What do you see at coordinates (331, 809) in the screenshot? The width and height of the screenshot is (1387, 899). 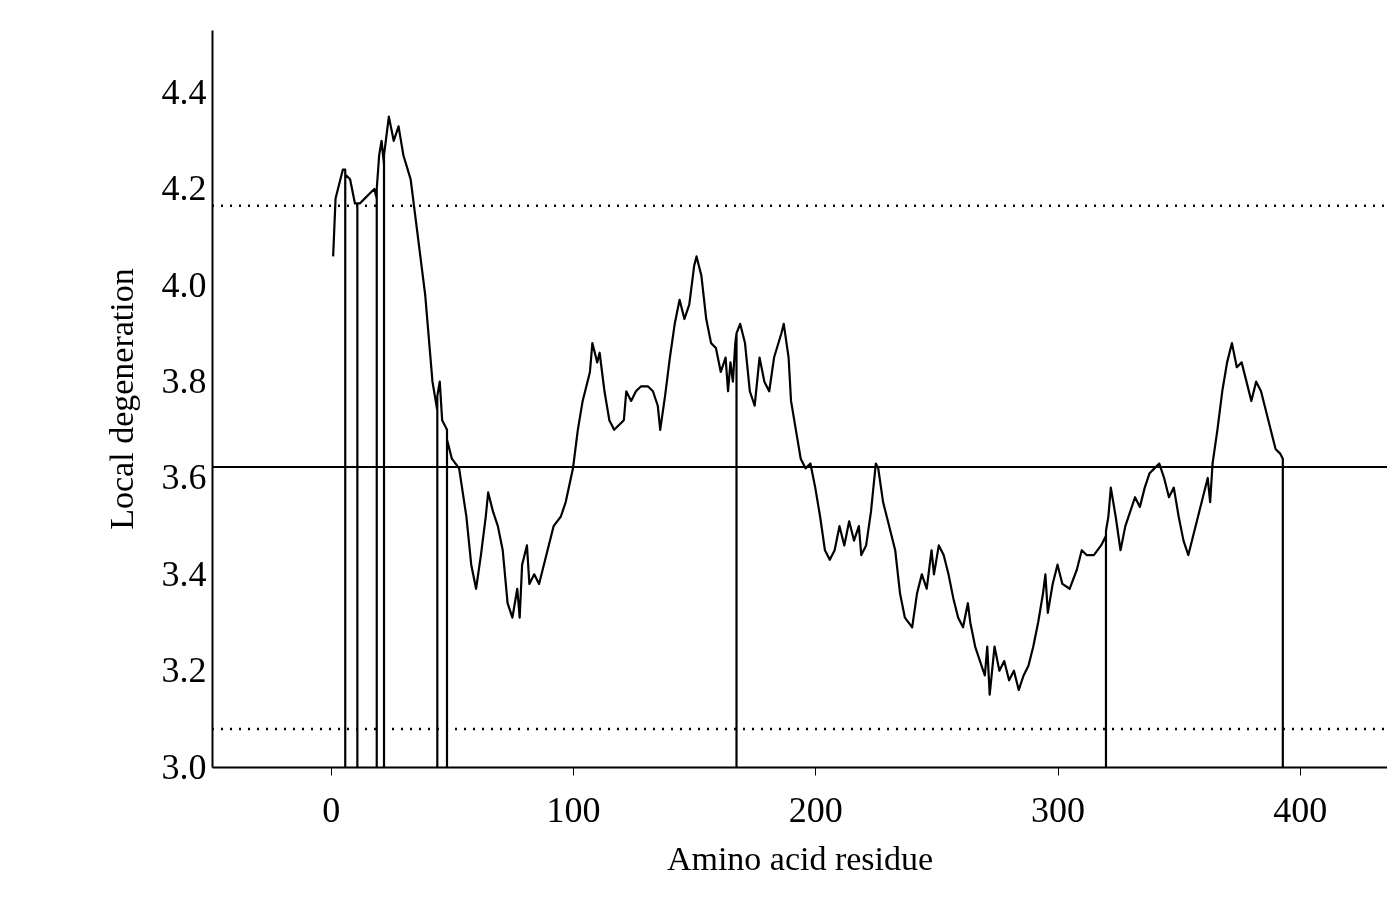 I see `x-tick-label: 0` at bounding box center [331, 809].